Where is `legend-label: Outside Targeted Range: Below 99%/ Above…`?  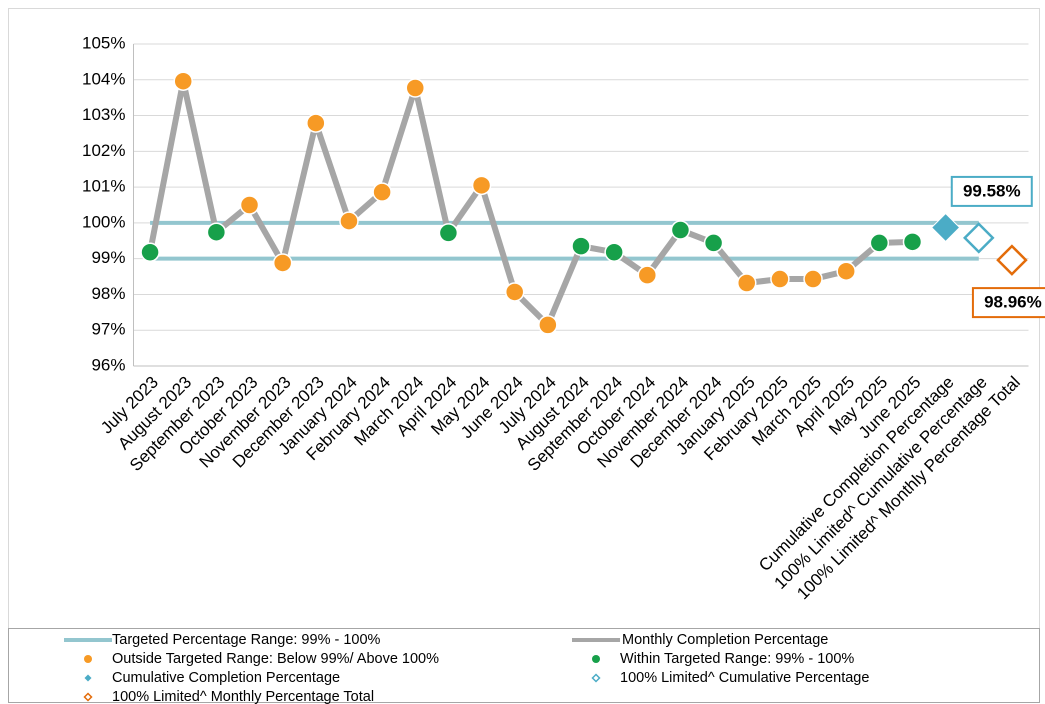 legend-label: Outside Targeted Range: Below 99%/ Above… is located at coordinates (275, 659).